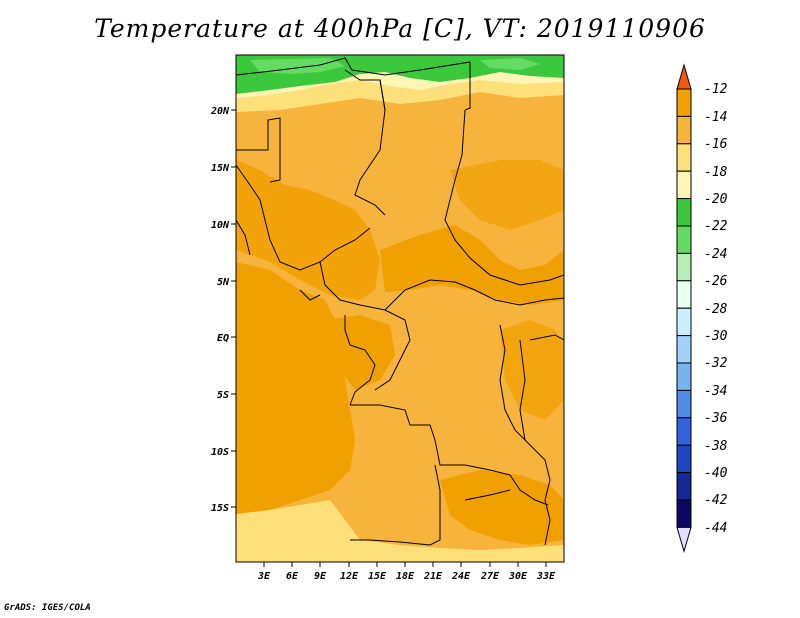  What do you see at coordinates (220, 452) in the screenshot?
I see `lat-label-10s: 10S` at bounding box center [220, 452].